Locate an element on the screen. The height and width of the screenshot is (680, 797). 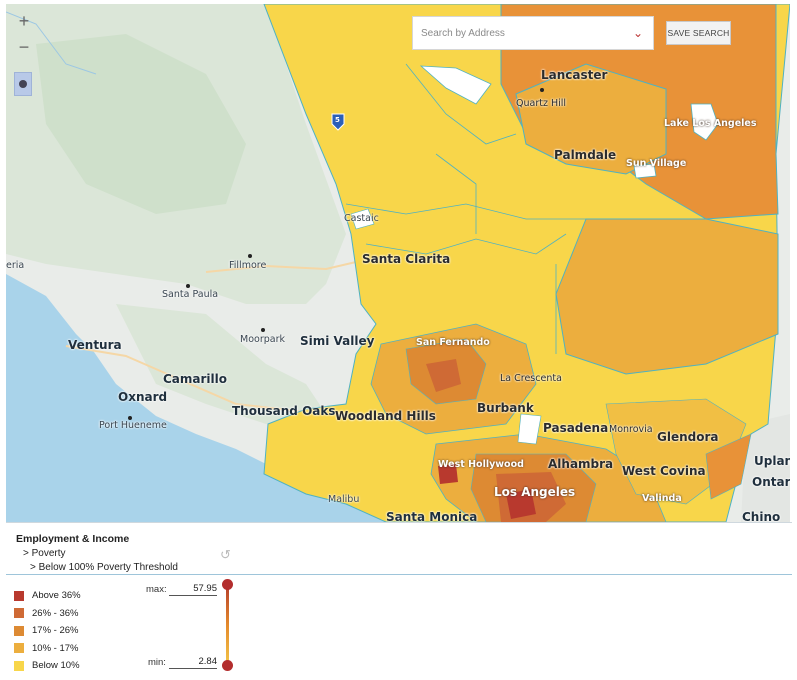
zoom-in-button: + is located at coordinates (24, 20).